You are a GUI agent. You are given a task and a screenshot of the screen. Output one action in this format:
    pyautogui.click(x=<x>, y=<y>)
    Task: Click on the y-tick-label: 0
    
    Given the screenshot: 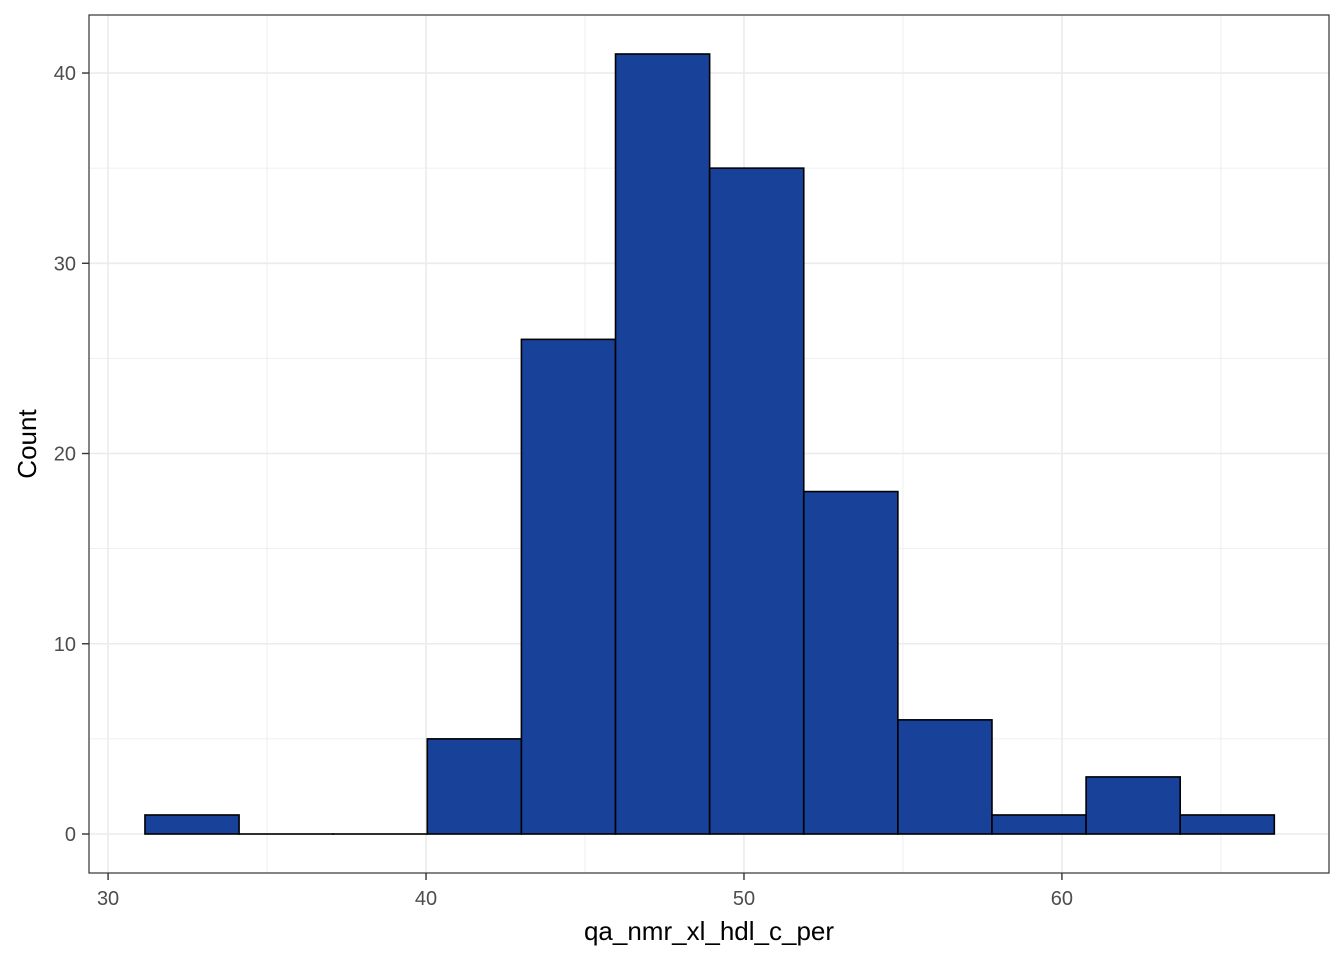 What is the action you would take?
    pyautogui.click(x=70, y=835)
    